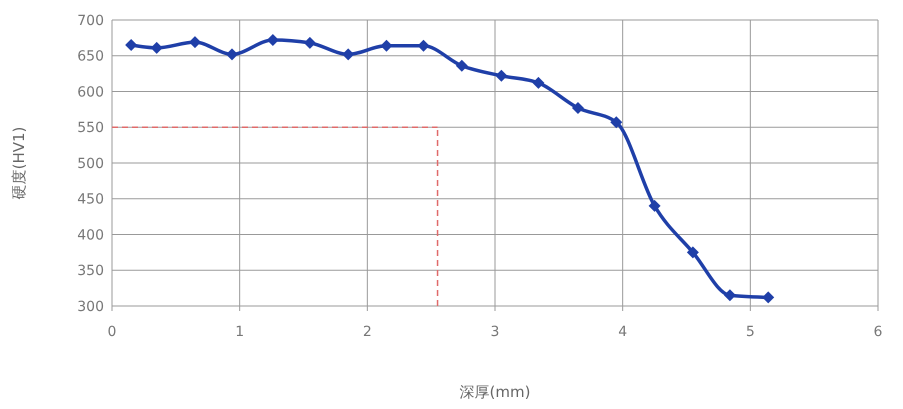 The width and height of the screenshot is (903, 409). What do you see at coordinates (112, 332) in the screenshot?
I see `x-tick-label: 0` at bounding box center [112, 332].